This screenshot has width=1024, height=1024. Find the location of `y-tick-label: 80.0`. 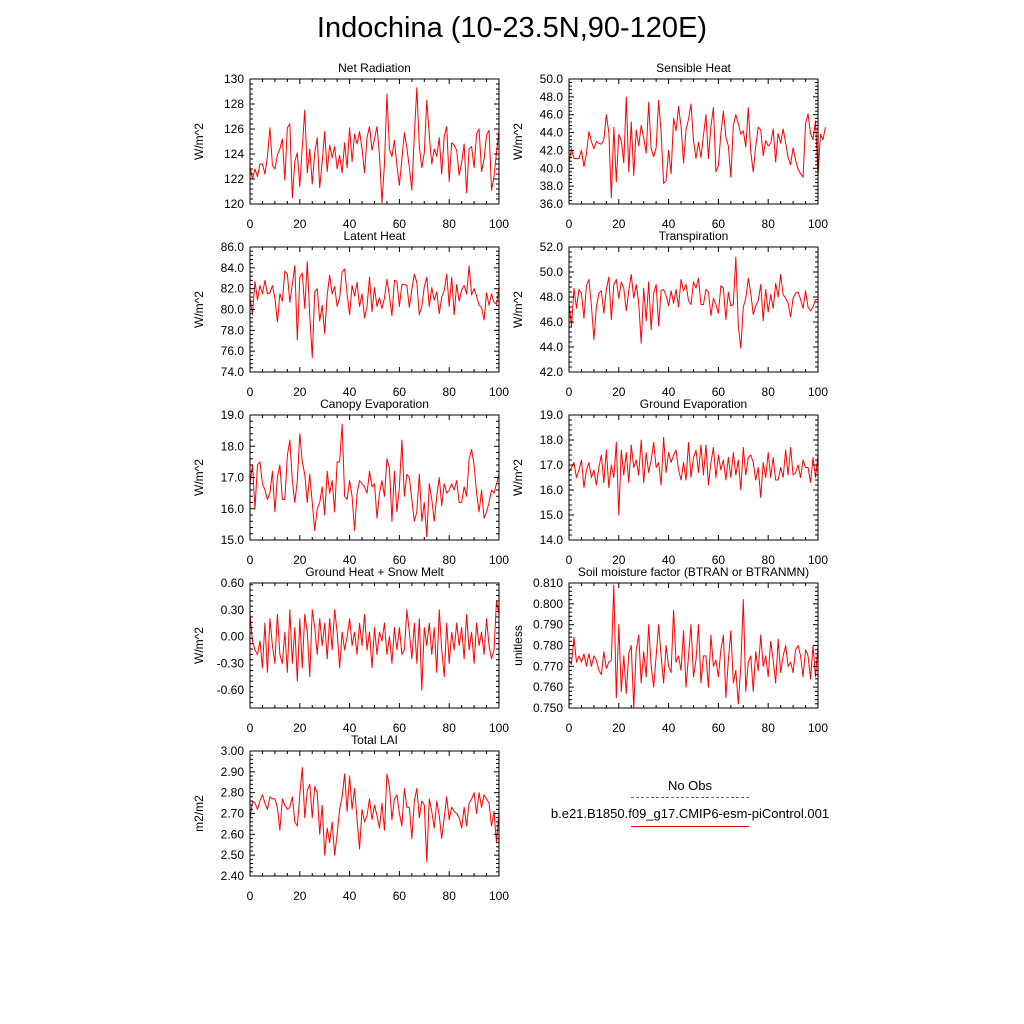

y-tick-label: 80.0 is located at coordinates (233, 310).